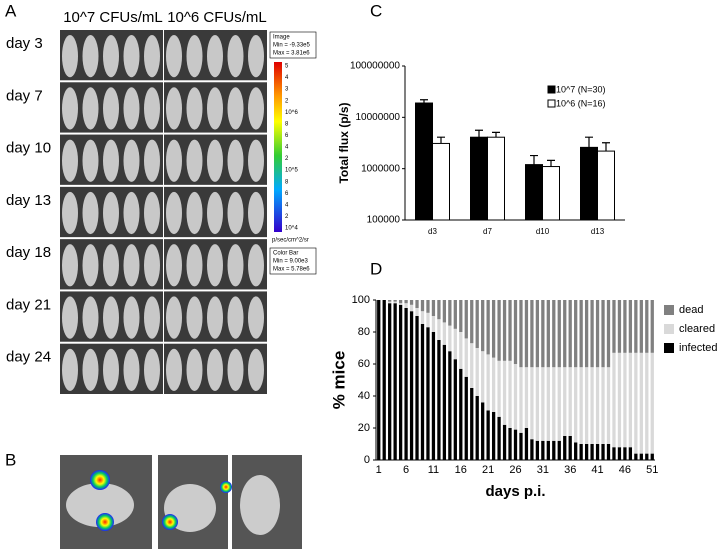 The image size is (720, 549). What do you see at coordinates (291, 171) in the screenshot?
I see `colorbar-label: 10^5` at bounding box center [291, 171].